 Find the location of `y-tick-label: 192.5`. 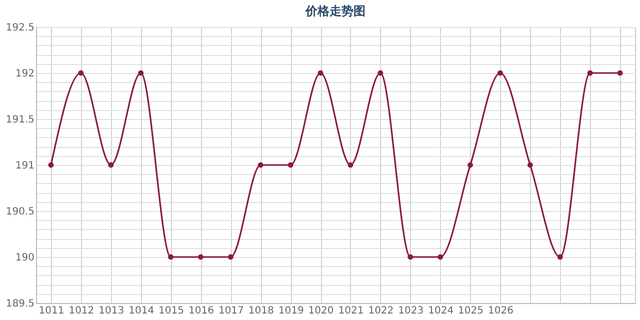

y-tick-label: 192.5 is located at coordinates (20, 28).